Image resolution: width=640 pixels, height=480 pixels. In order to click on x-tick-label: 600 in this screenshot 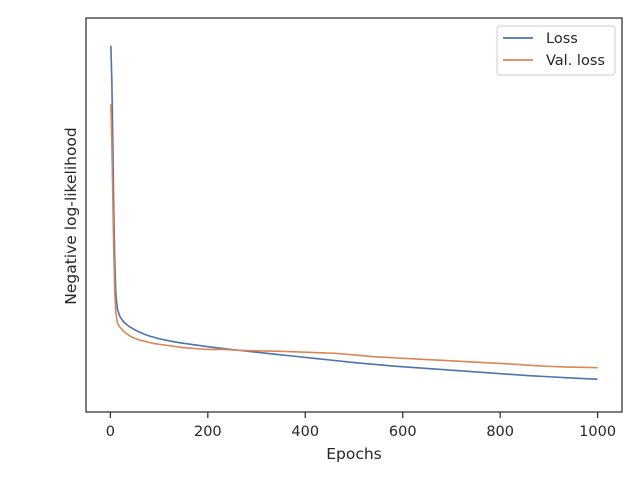, I will do `click(403, 432)`.